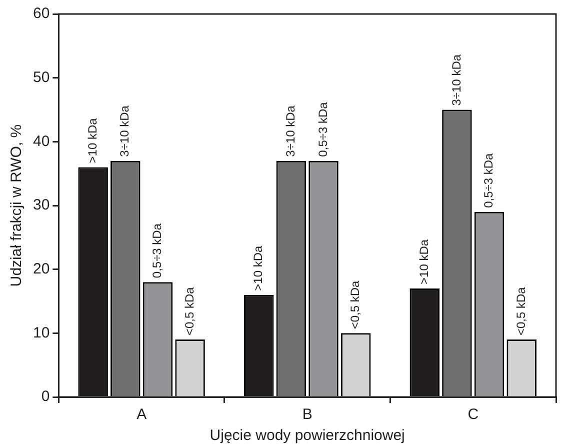  I want to click on y-tick-label: 60, so click(41, 13).